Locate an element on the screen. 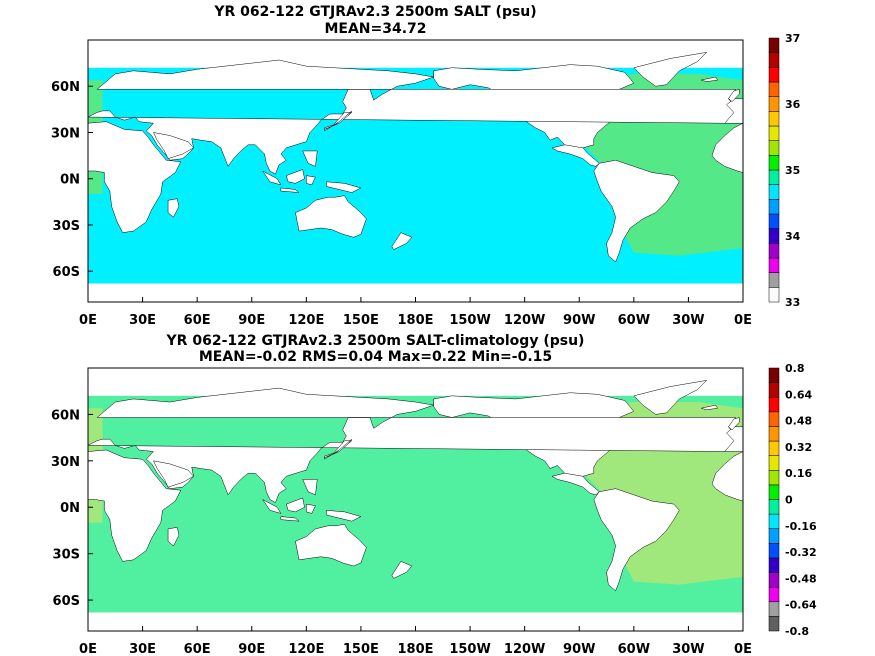 This screenshot has height=656, width=875. colorbar-label: 0 is located at coordinates (789, 500).